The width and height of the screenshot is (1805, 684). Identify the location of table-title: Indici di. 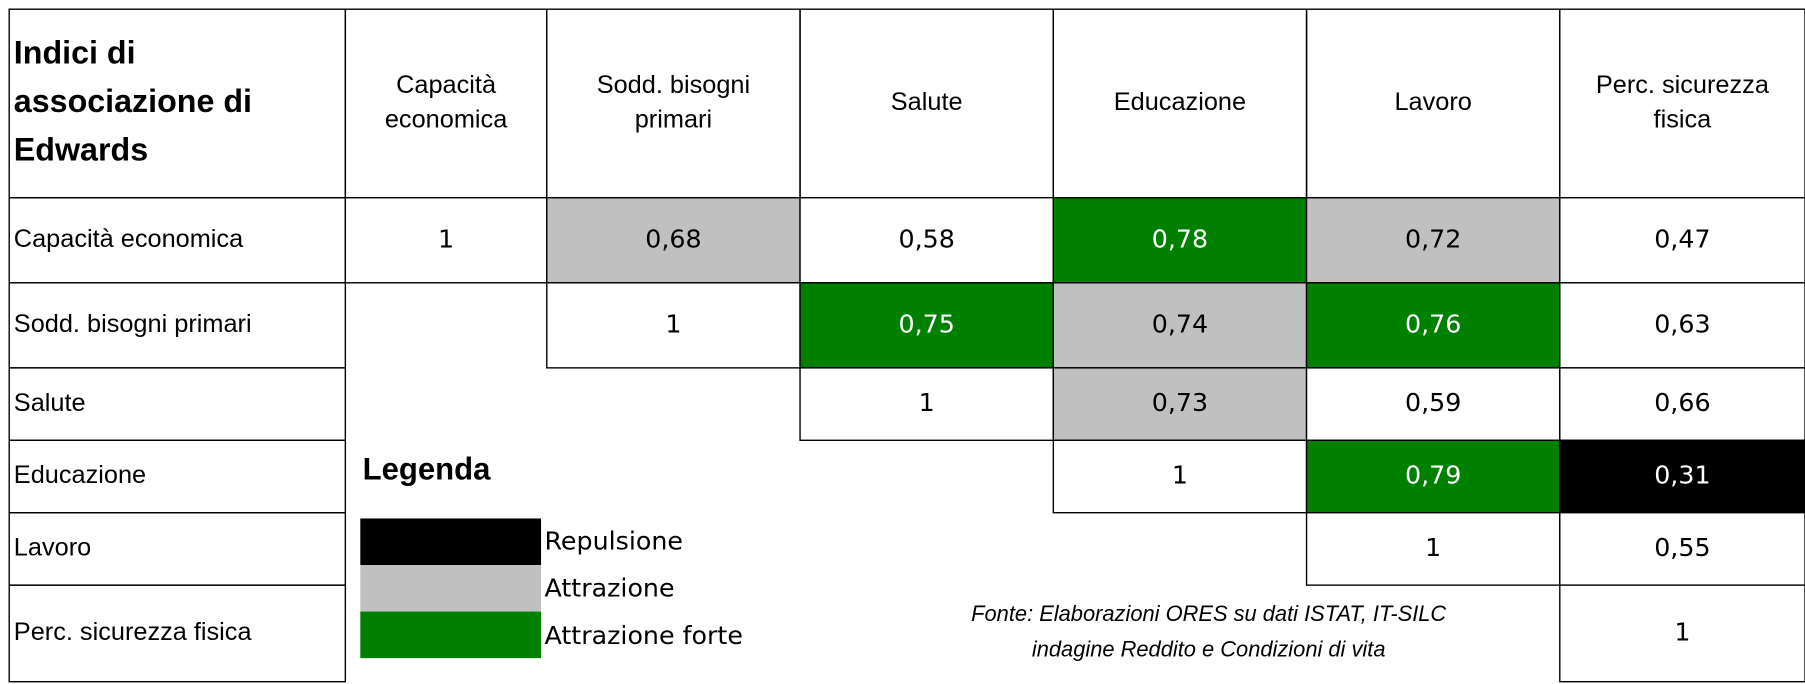
(75, 53).